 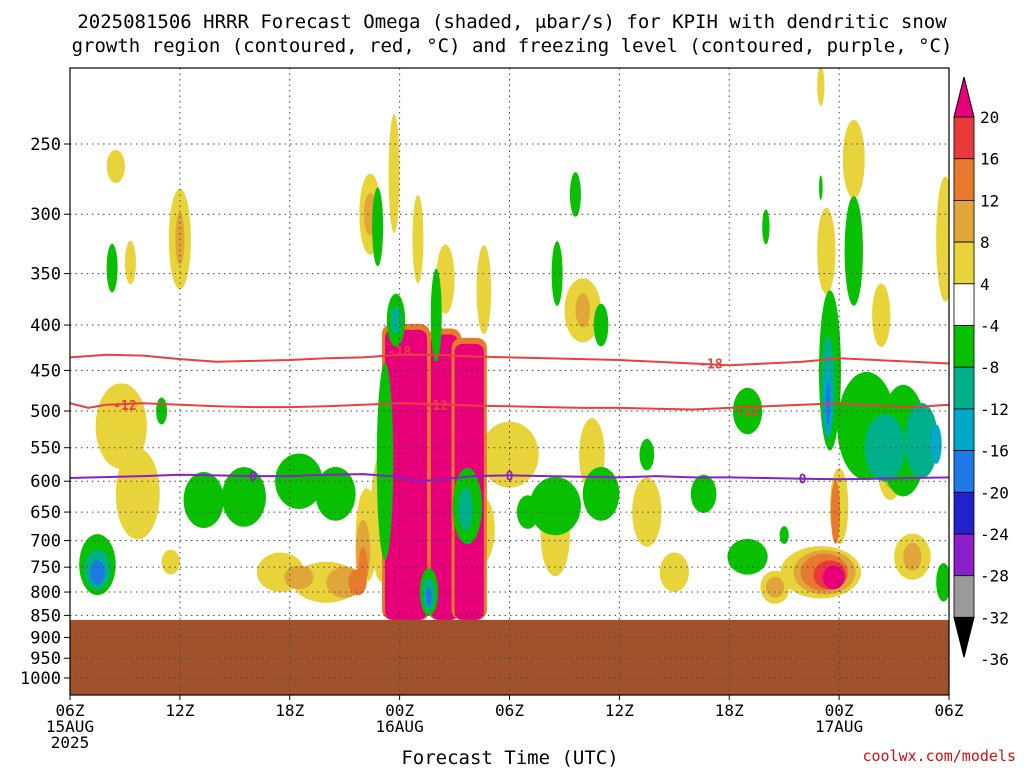 I want to click on x-tick-label: 2025, so click(x=70, y=742).